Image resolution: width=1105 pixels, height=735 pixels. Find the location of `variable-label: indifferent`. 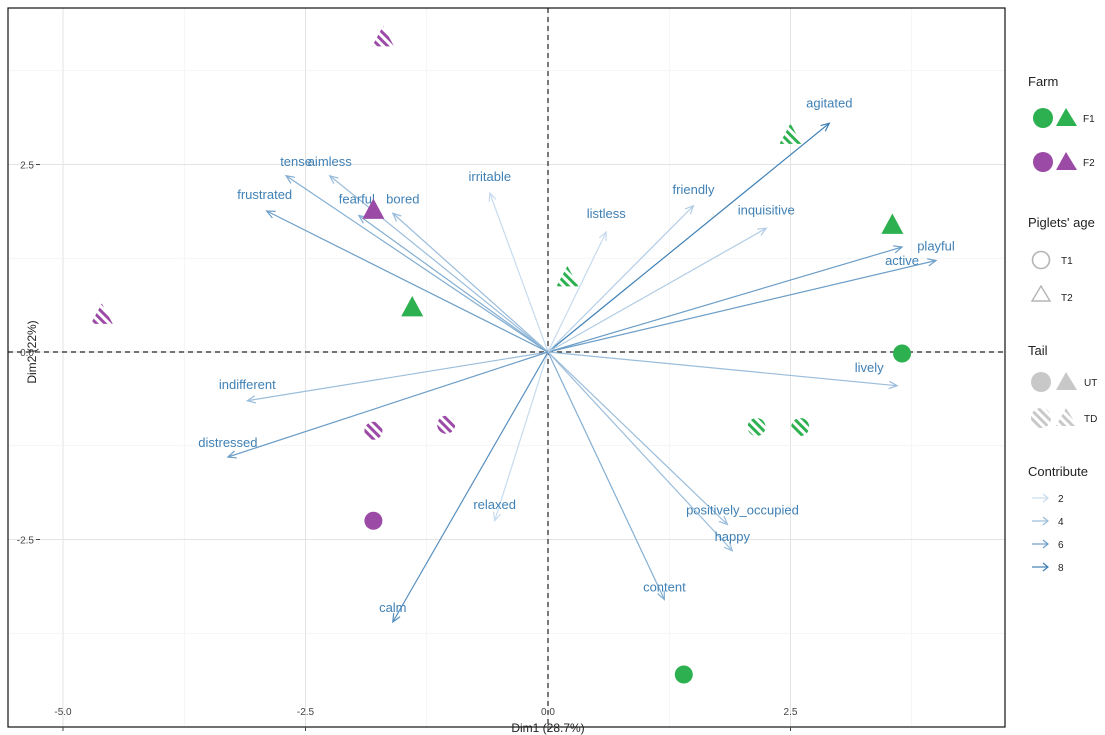

variable-label: indifferent is located at coordinates (247, 384).